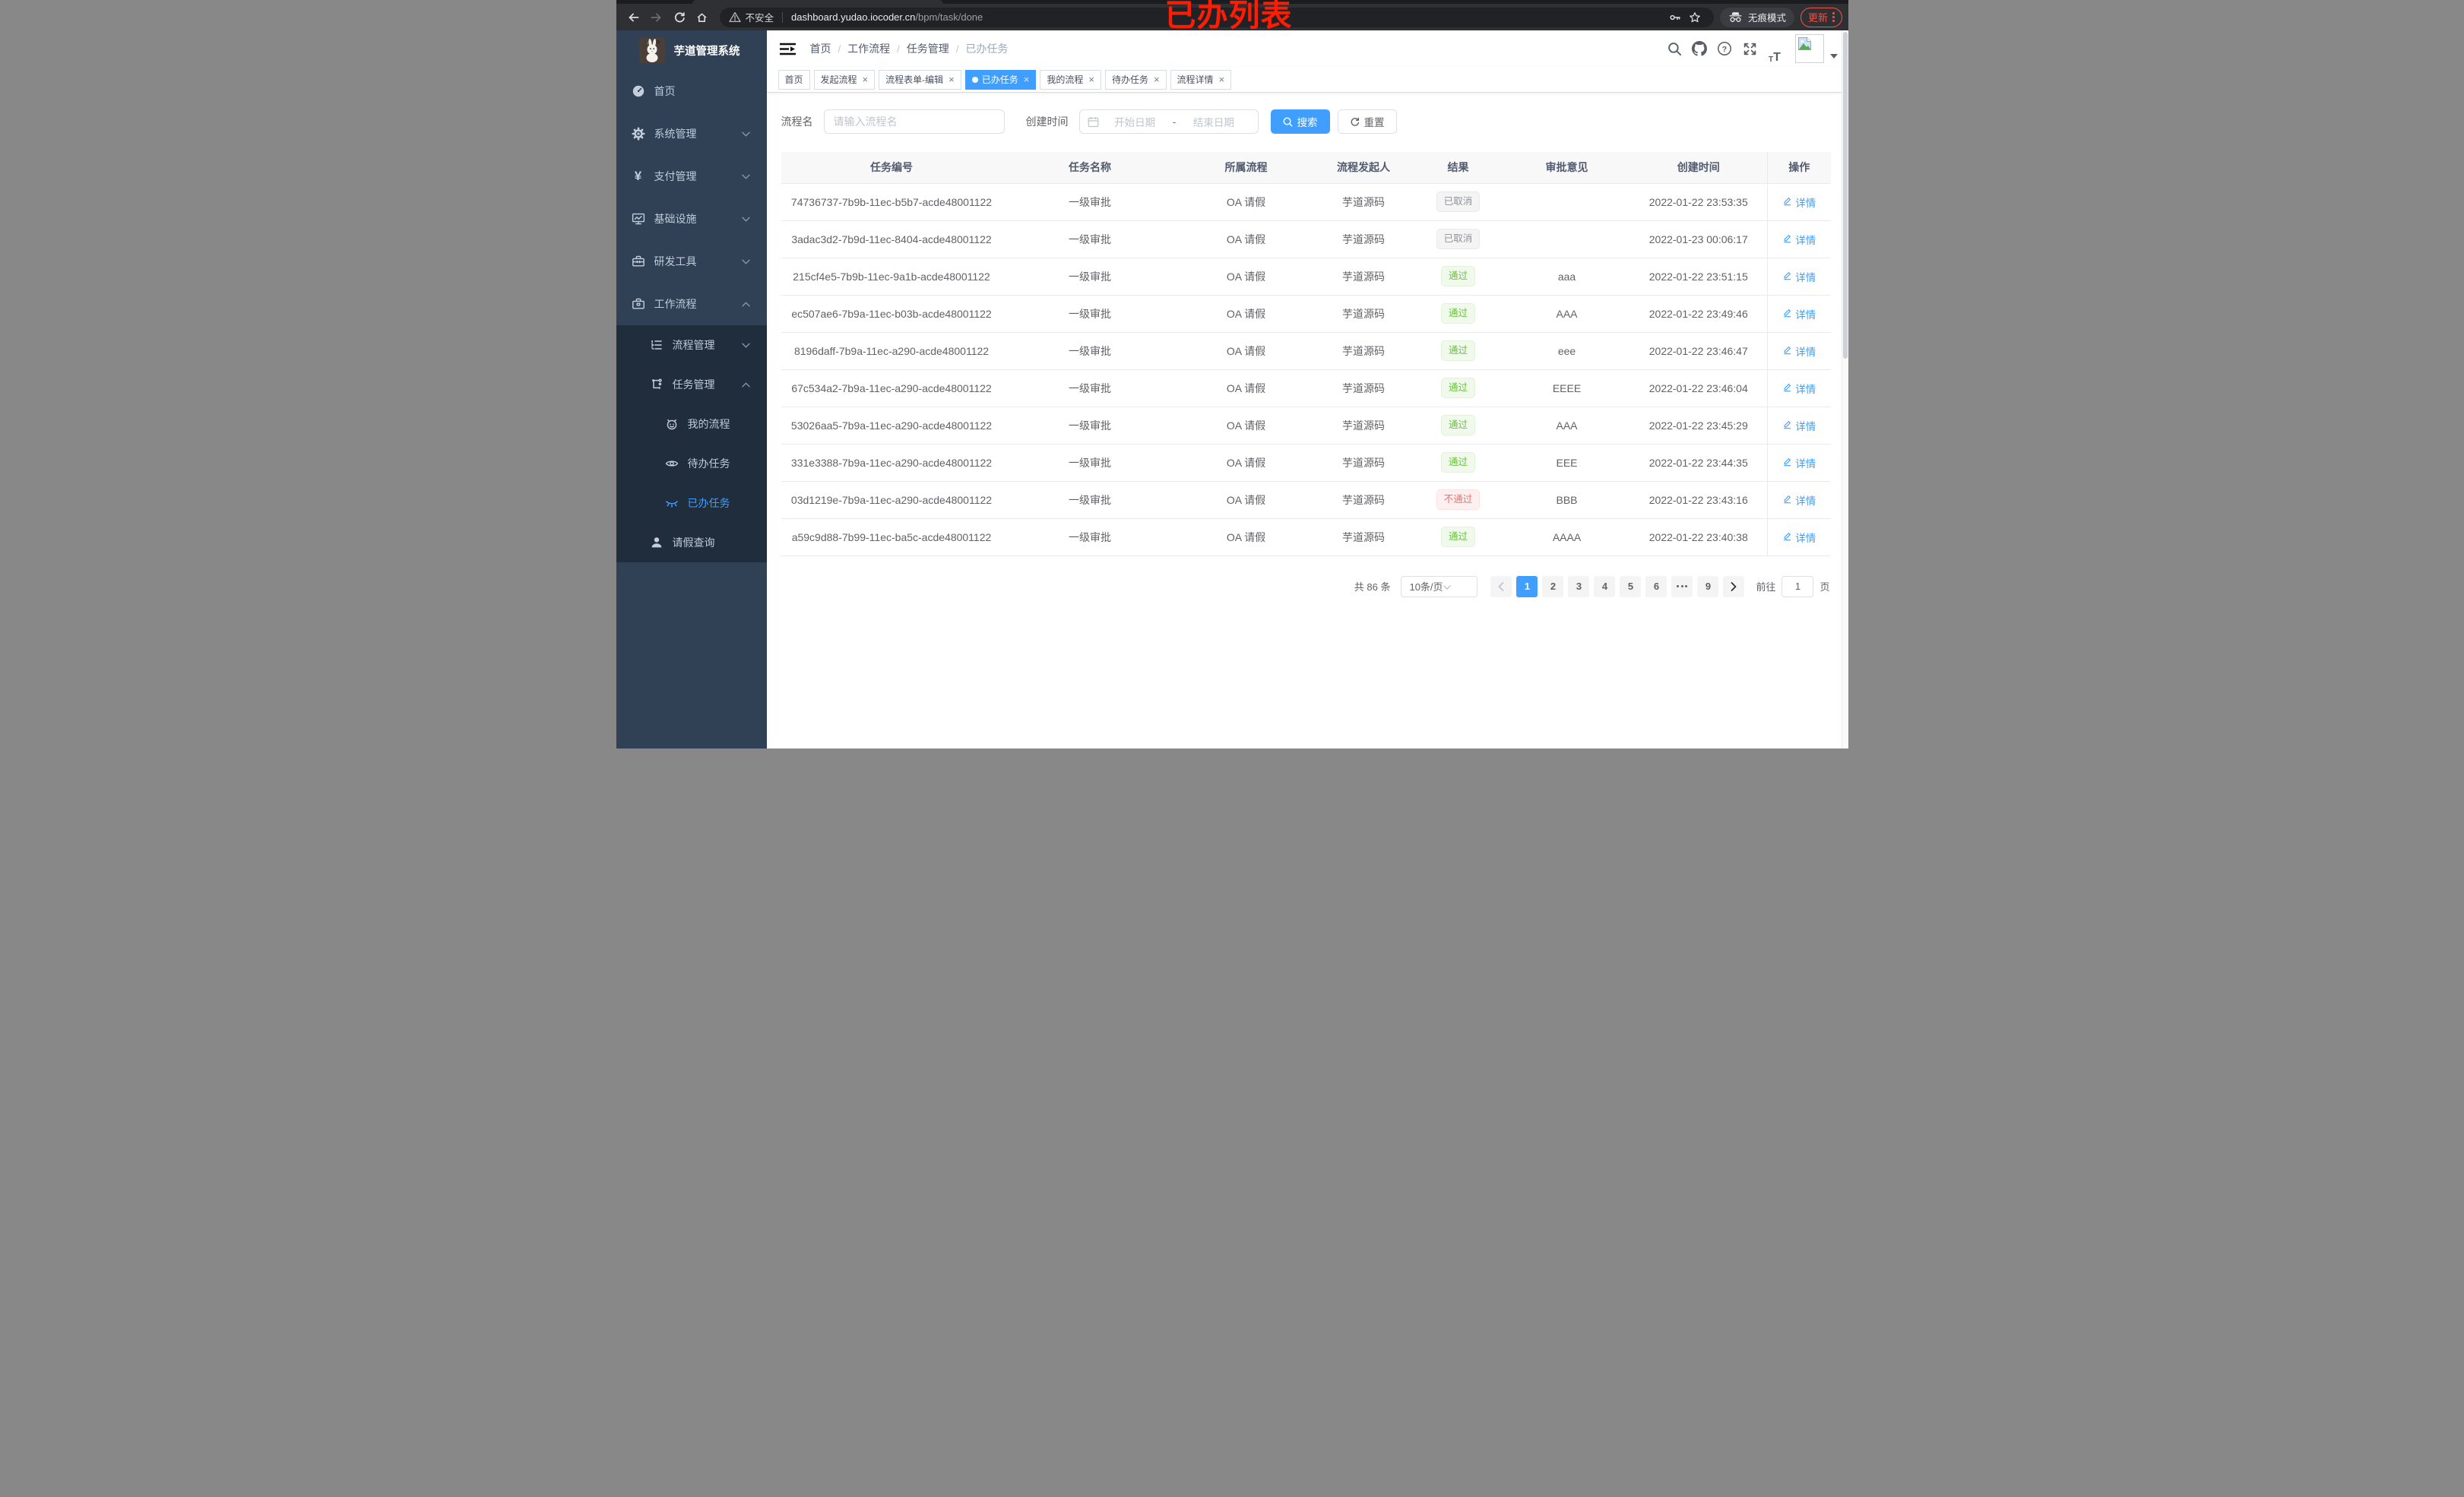  Describe the element at coordinates (788, 49) in the screenshot. I see `sidebar-collapse-icon` at that location.